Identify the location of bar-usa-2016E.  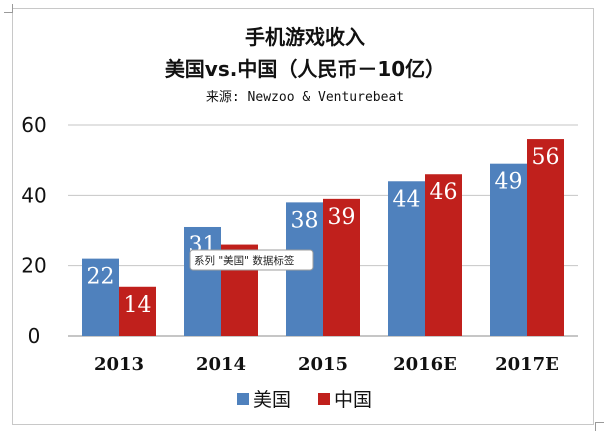
(406, 258).